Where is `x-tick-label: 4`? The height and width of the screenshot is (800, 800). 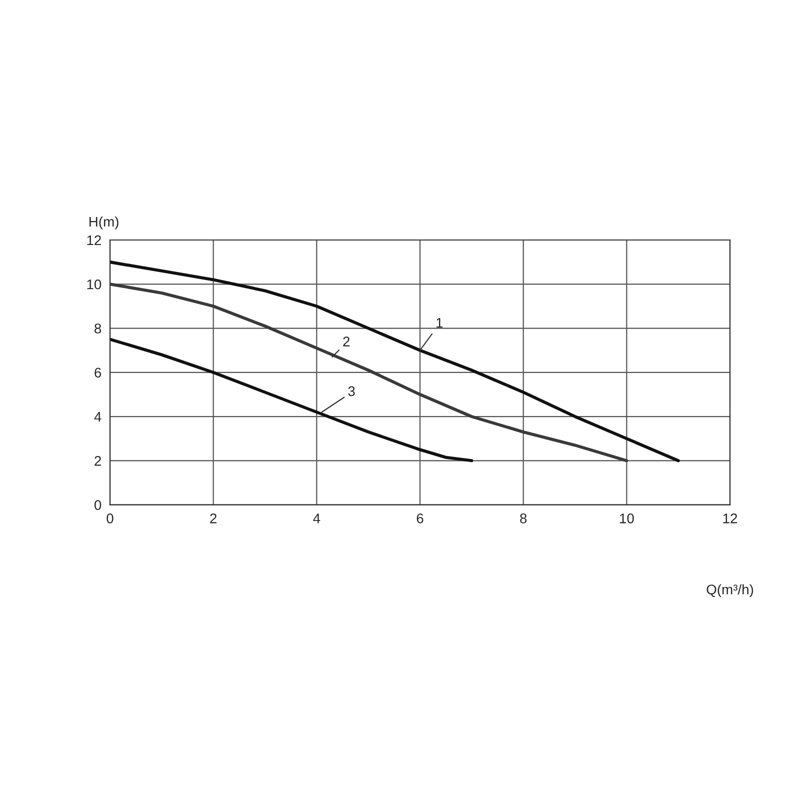 x-tick-label: 4 is located at coordinates (316, 519).